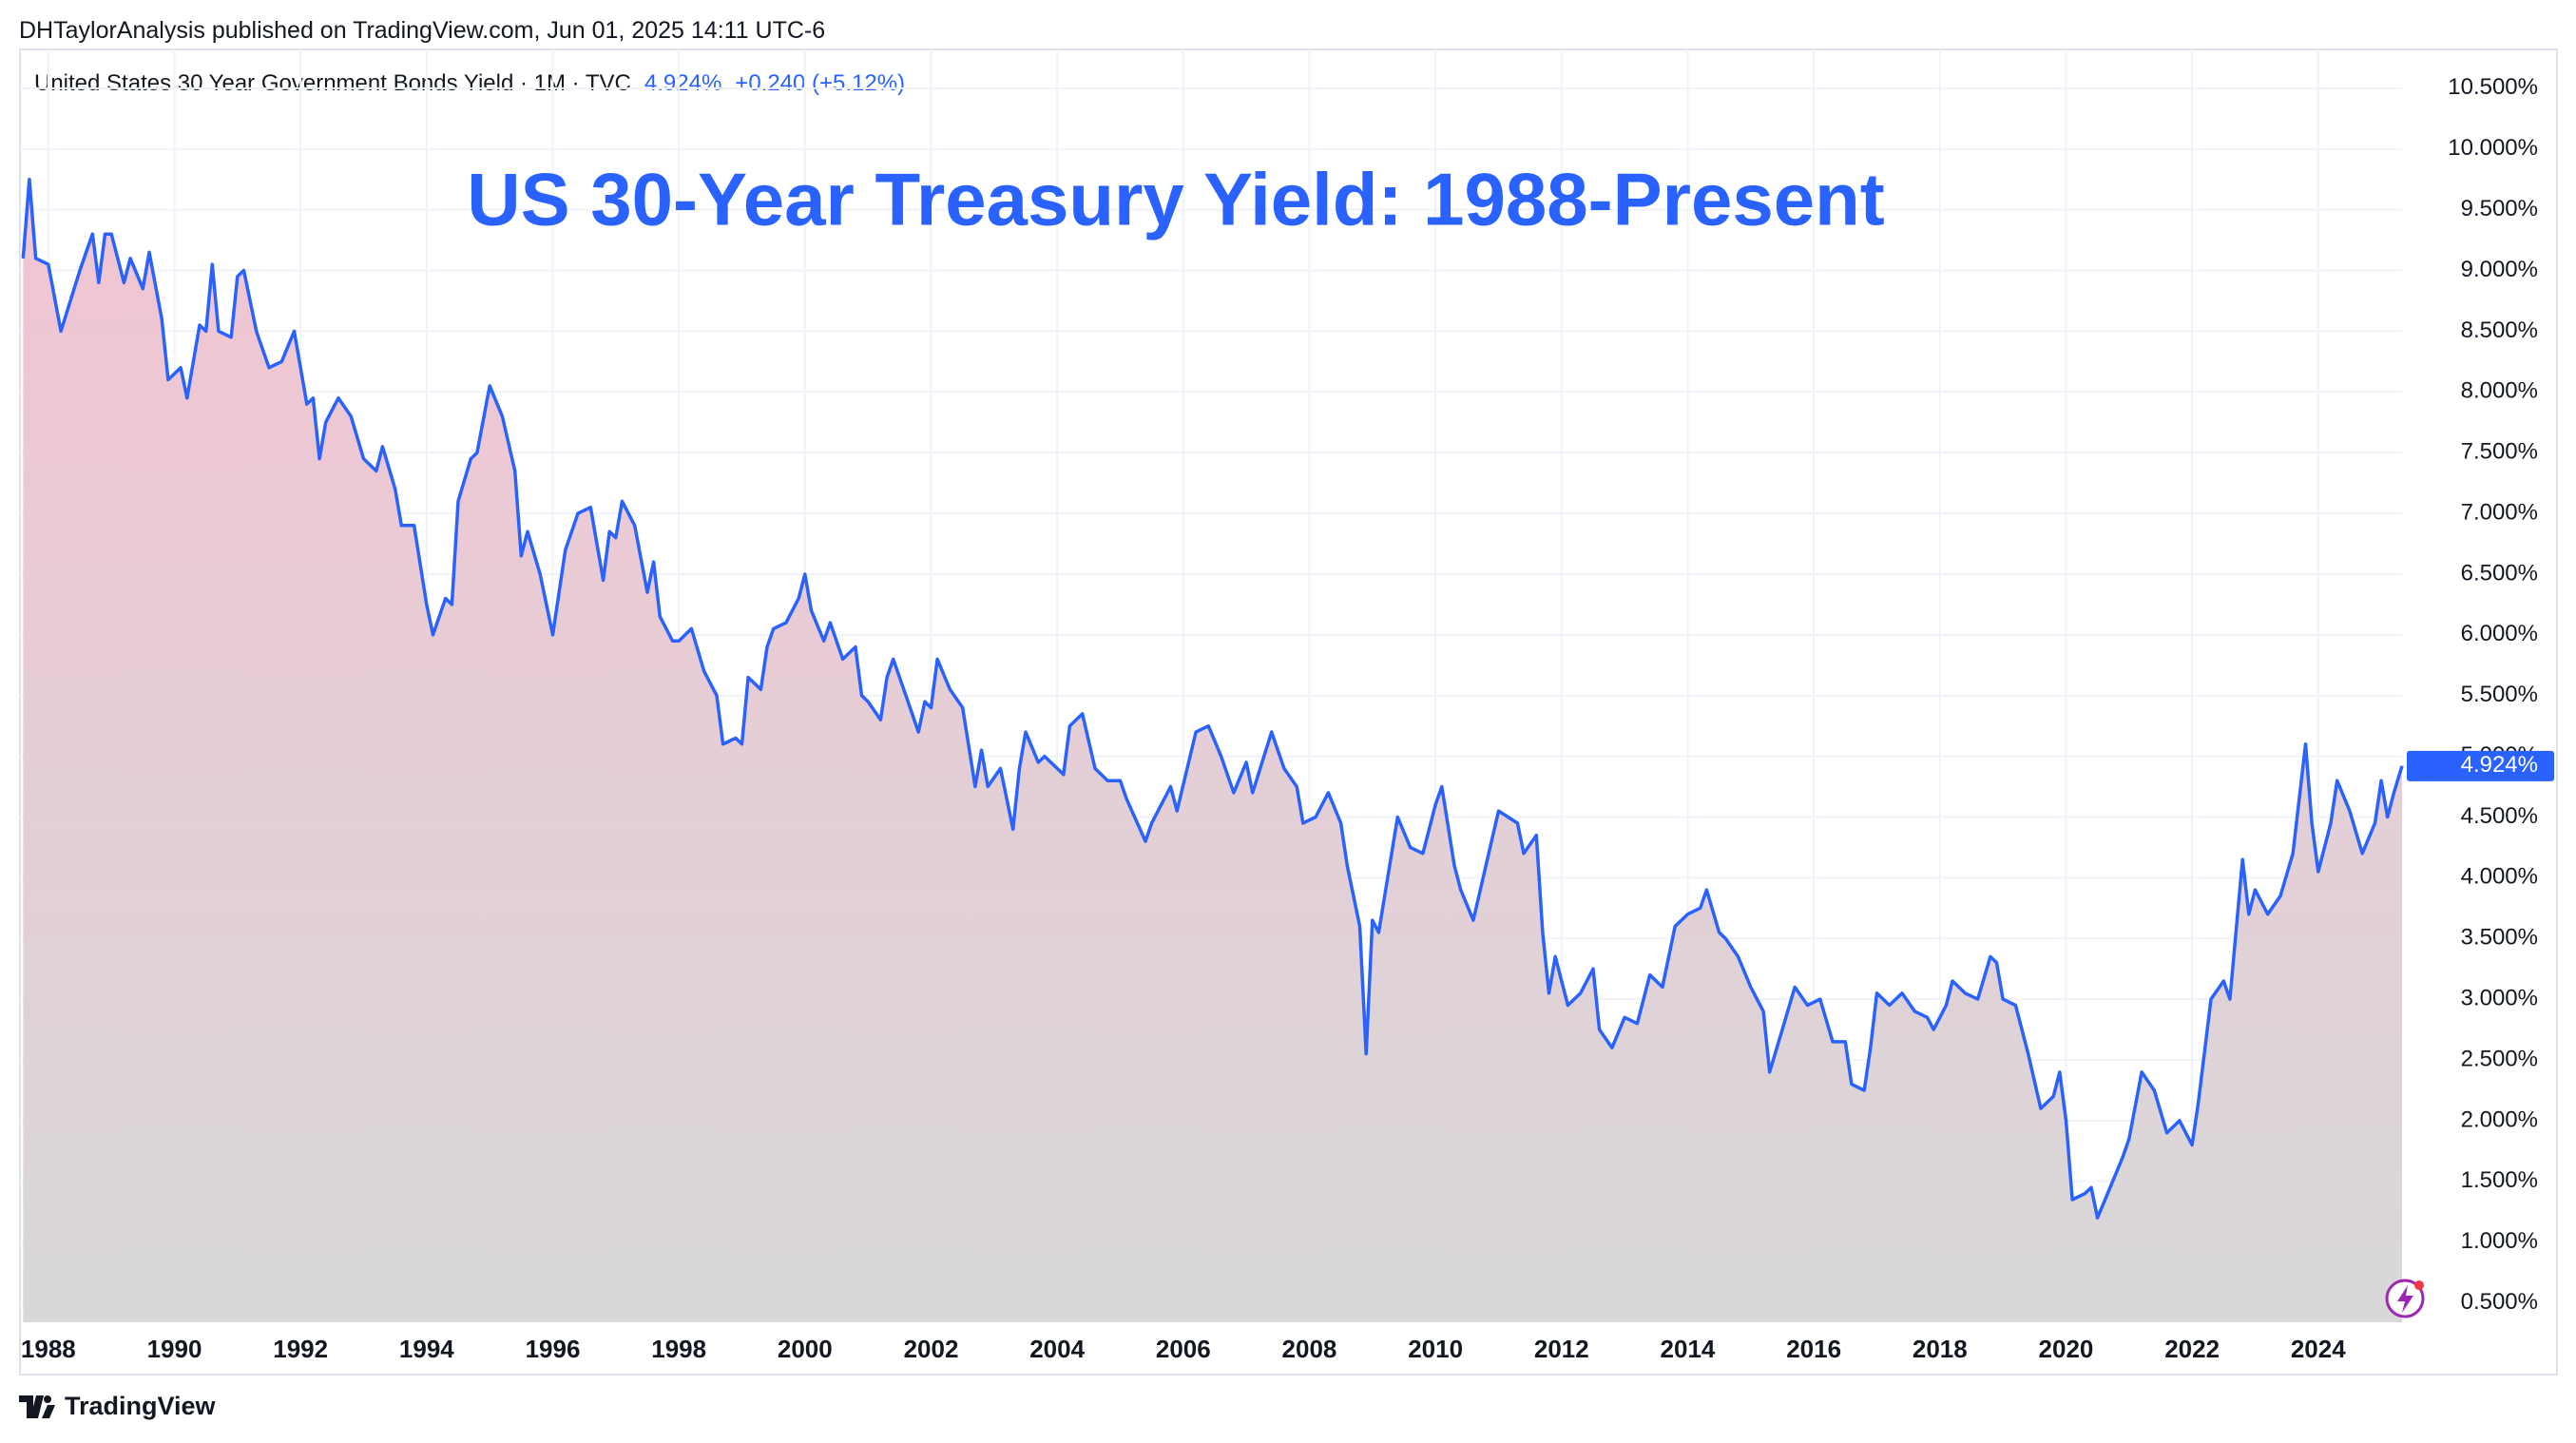 This screenshot has height=1443, width=2576. I want to click on y-tick-label: 7.500%, so click(2500, 452).